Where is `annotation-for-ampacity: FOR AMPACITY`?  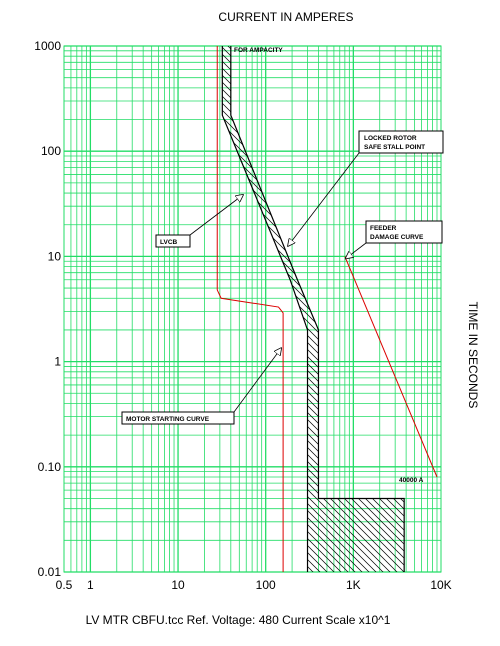
annotation-for-ampacity: FOR AMPACITY is located at coordinates (258, 50).